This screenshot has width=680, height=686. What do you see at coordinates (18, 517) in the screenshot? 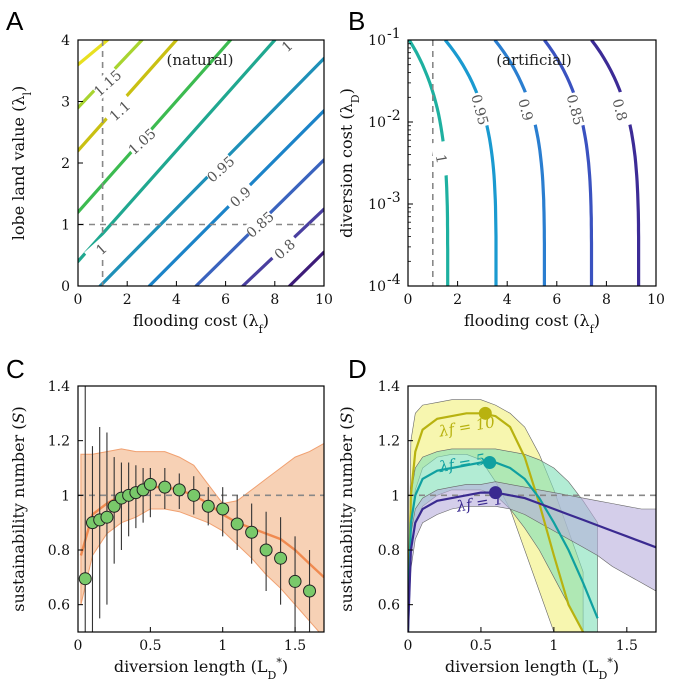
I see `panel-c-ylabel-text: sustainability number (` at bounding box center [18, 517].